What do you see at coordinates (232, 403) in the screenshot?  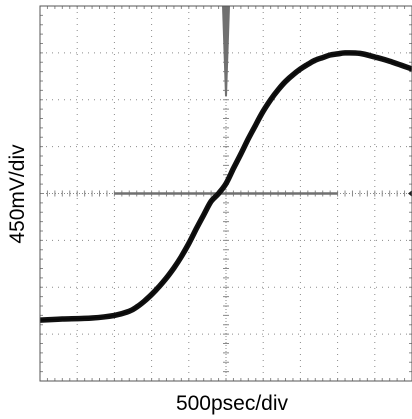 I see `x-axis-label: 500psec/div` at bounding box center [232, 403].